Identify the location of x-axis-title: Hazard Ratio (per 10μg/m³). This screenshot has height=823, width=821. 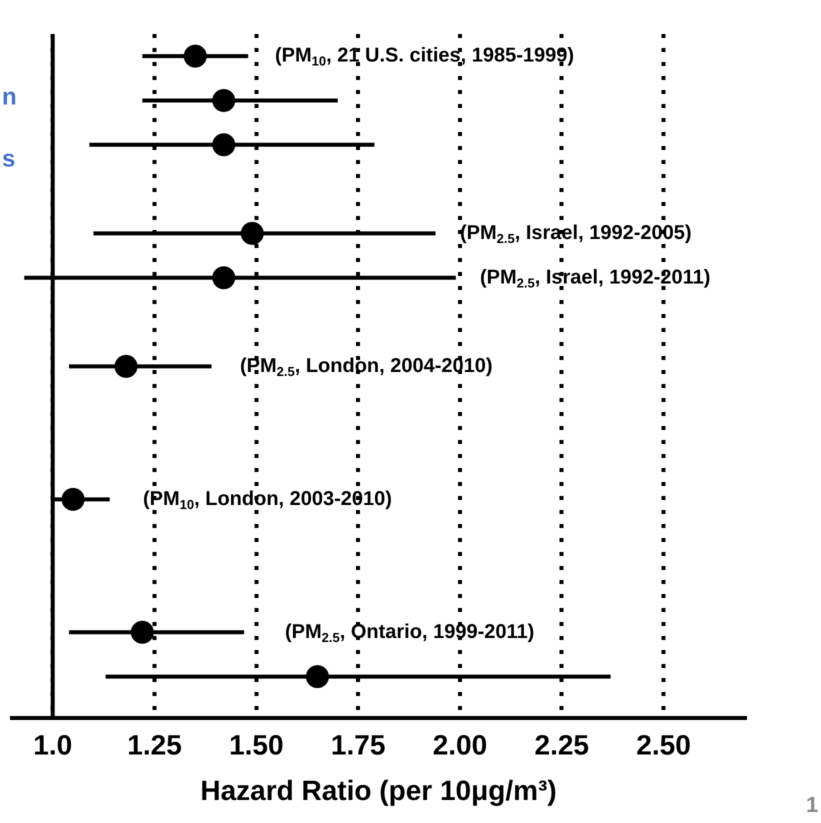
(378, 790).